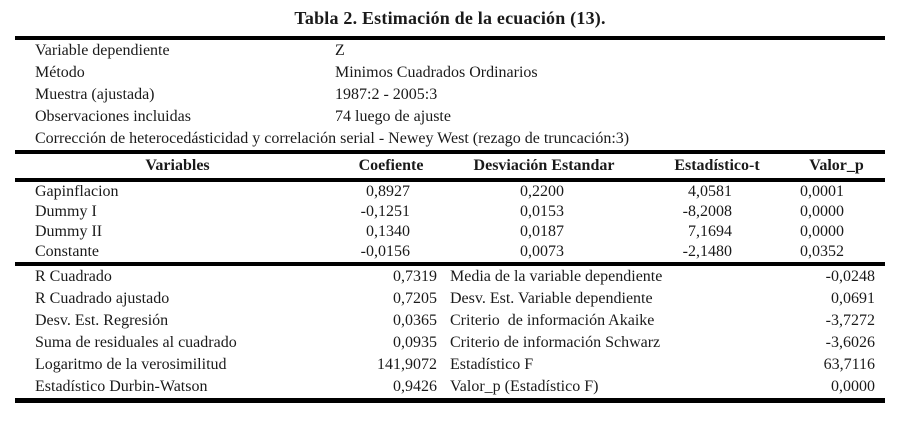 The image size is (905, 422). What do you see at coordinates (73, 276) in the screenshot?
I see `summary-label-left: R Cuadrado` at bounding box center [73, 276].